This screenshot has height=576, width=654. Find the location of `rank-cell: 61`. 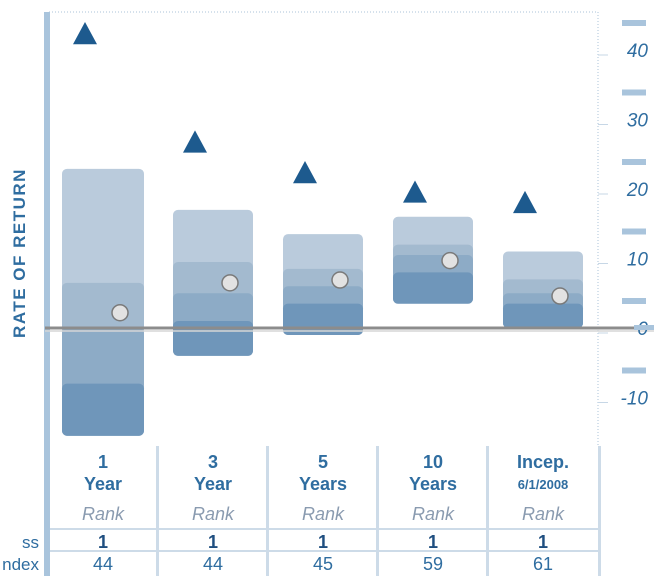

rank-cell: 61 is located at coordinates (543, 564).